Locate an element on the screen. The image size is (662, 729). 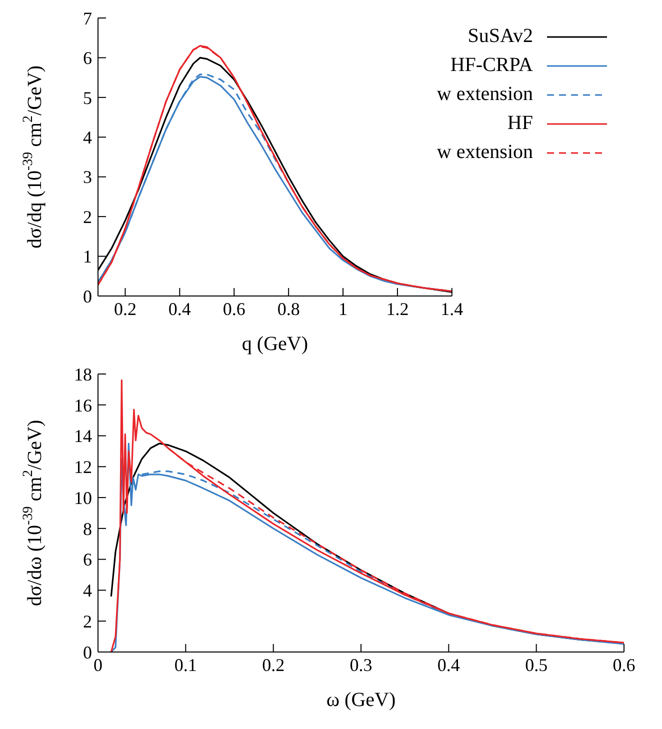
x-tick-label: 0.1 is located at coordinates (185, 664).